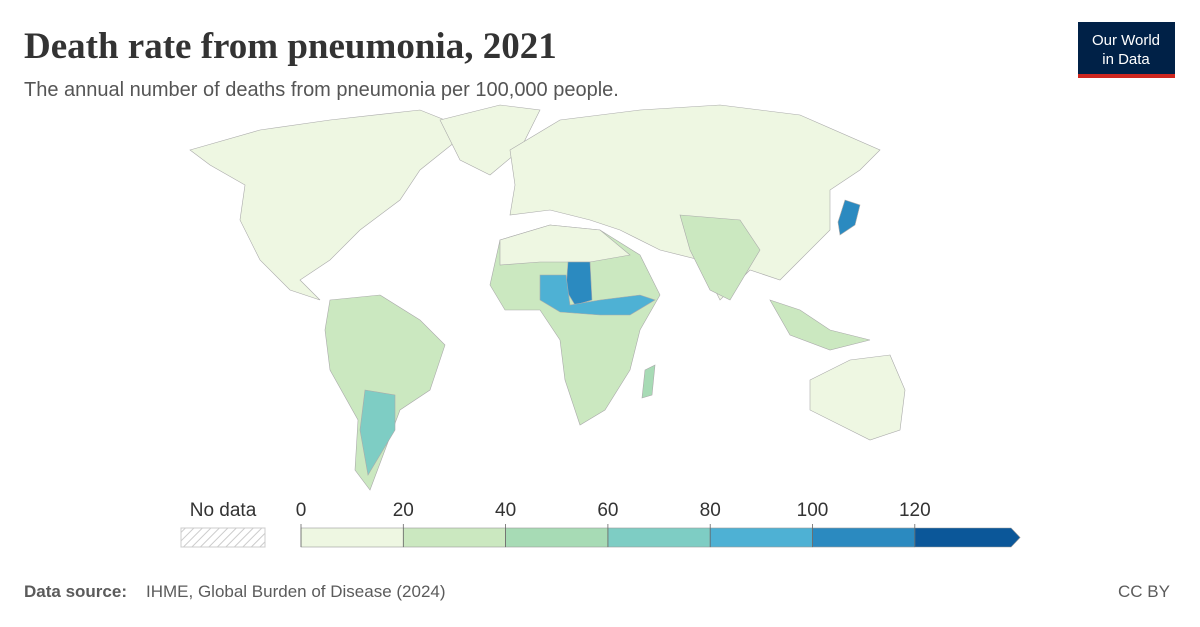  I want to click on australia, so click(857, 397).